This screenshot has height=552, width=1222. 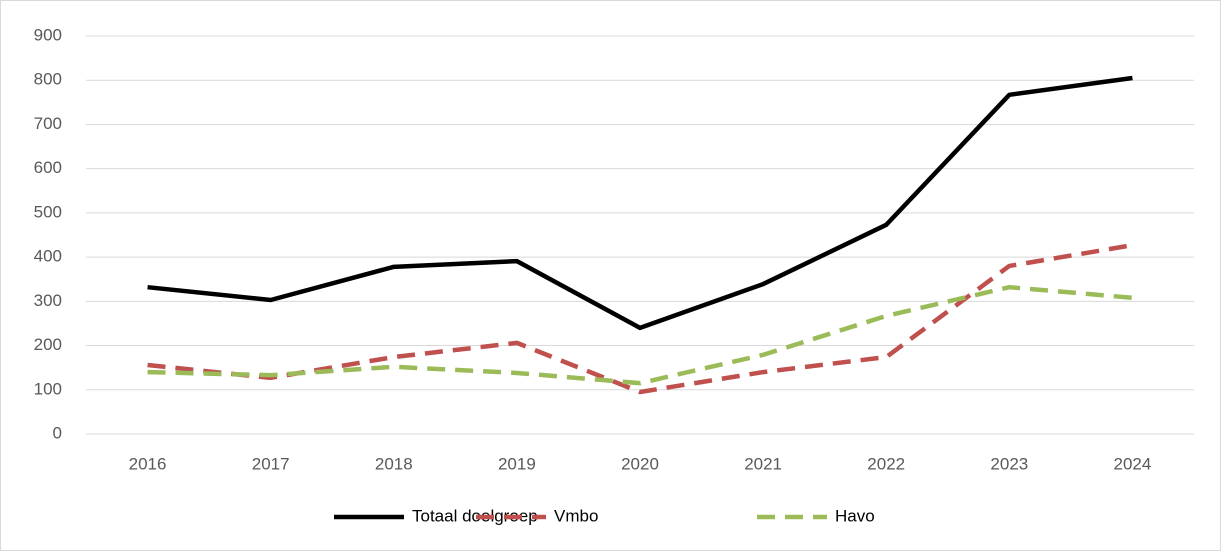 What do you see at coordinates (48, 388) in the screenshot?
I see `y-tick-label: 100` at bounding box center [48, 388].